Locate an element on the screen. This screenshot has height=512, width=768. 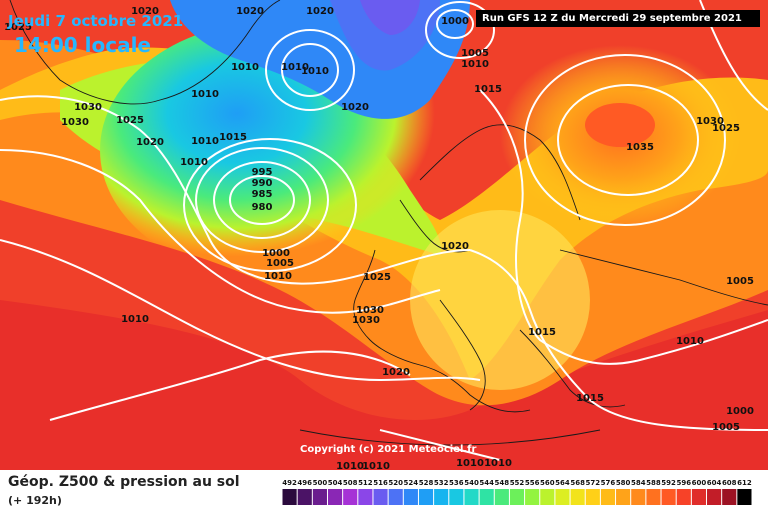
legend-tick-label: 608 is located at coordinates (729, 483).